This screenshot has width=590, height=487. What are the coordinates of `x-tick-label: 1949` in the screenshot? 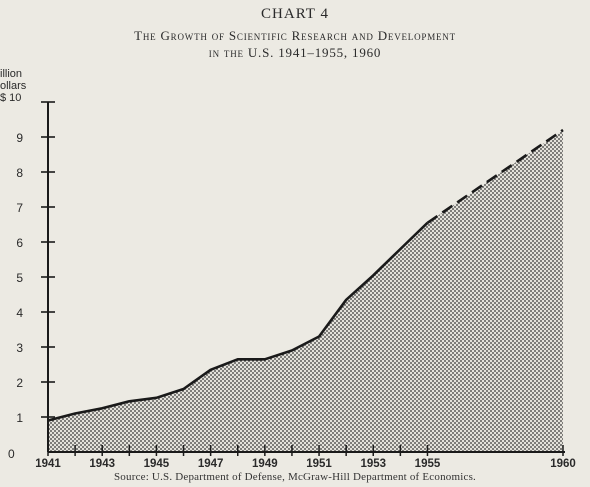 It's located at (265, 464).